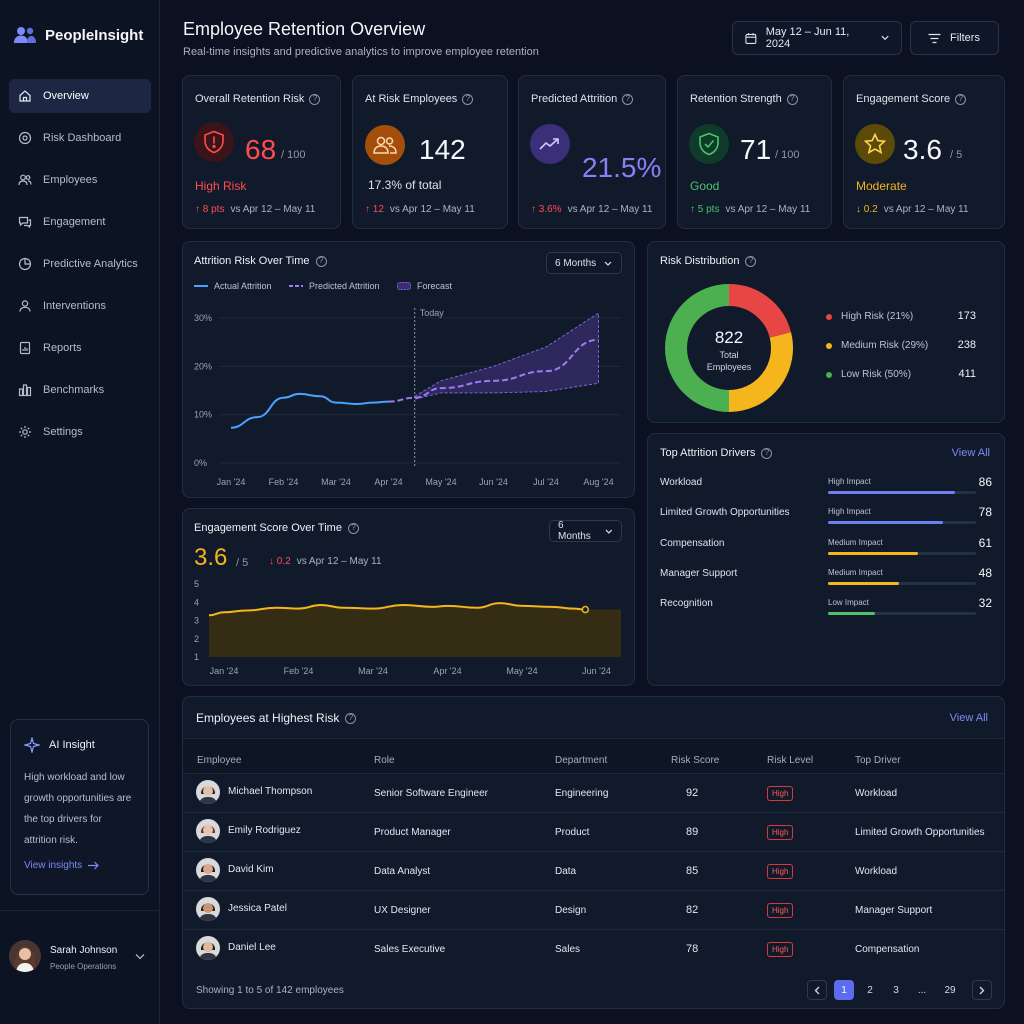 Image resolution: width=1024 pixels, height=1024 pixels. What do you see at coordinates (729, 361) in the screenshot?
I see `donut-total-label: Total Employees` at bounding box center [729, 361].